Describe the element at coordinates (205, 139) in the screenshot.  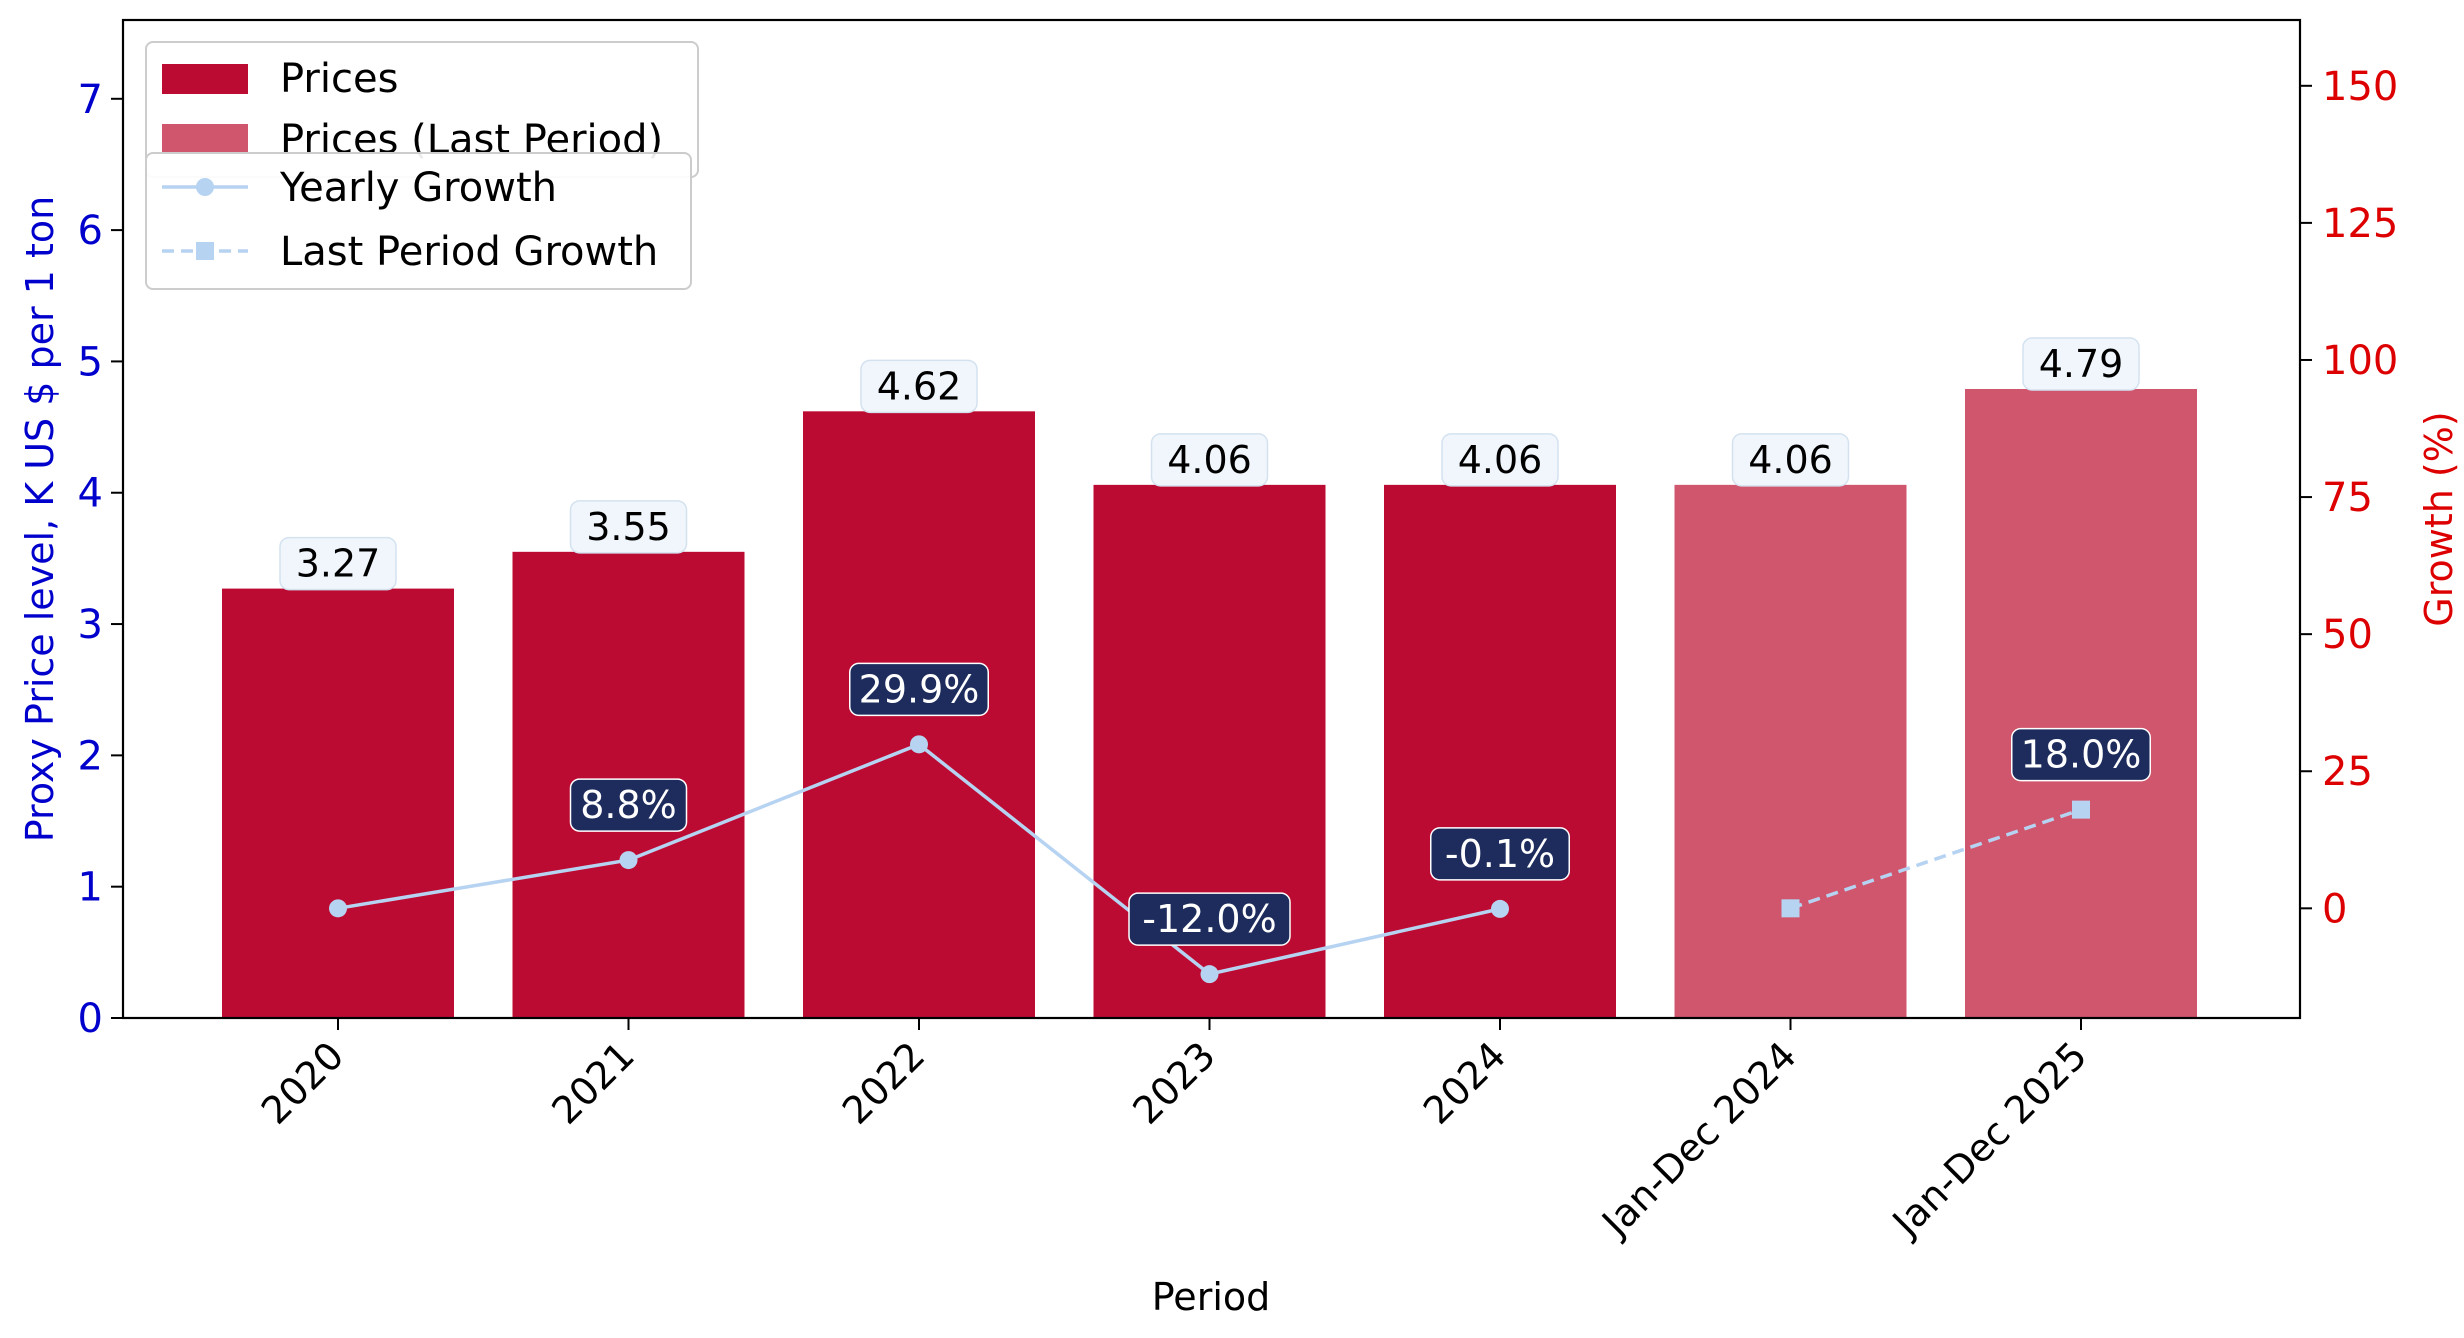
I see `legend-swatch-prices-last-period` at that location.